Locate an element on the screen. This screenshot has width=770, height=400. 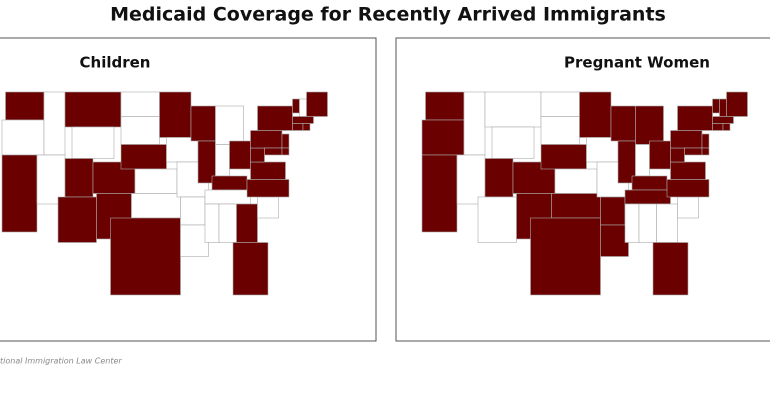
panel-title: Children is located at coordinates (115, 63).